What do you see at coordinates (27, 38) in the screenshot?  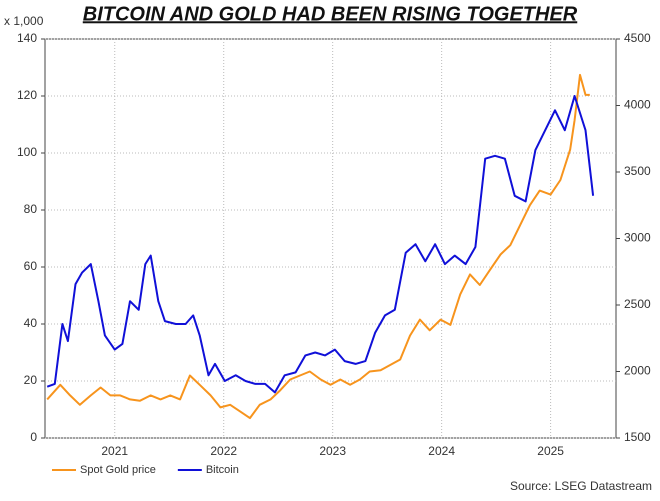 I see `y-tick-label: 140` at bounding box center [27, 38].